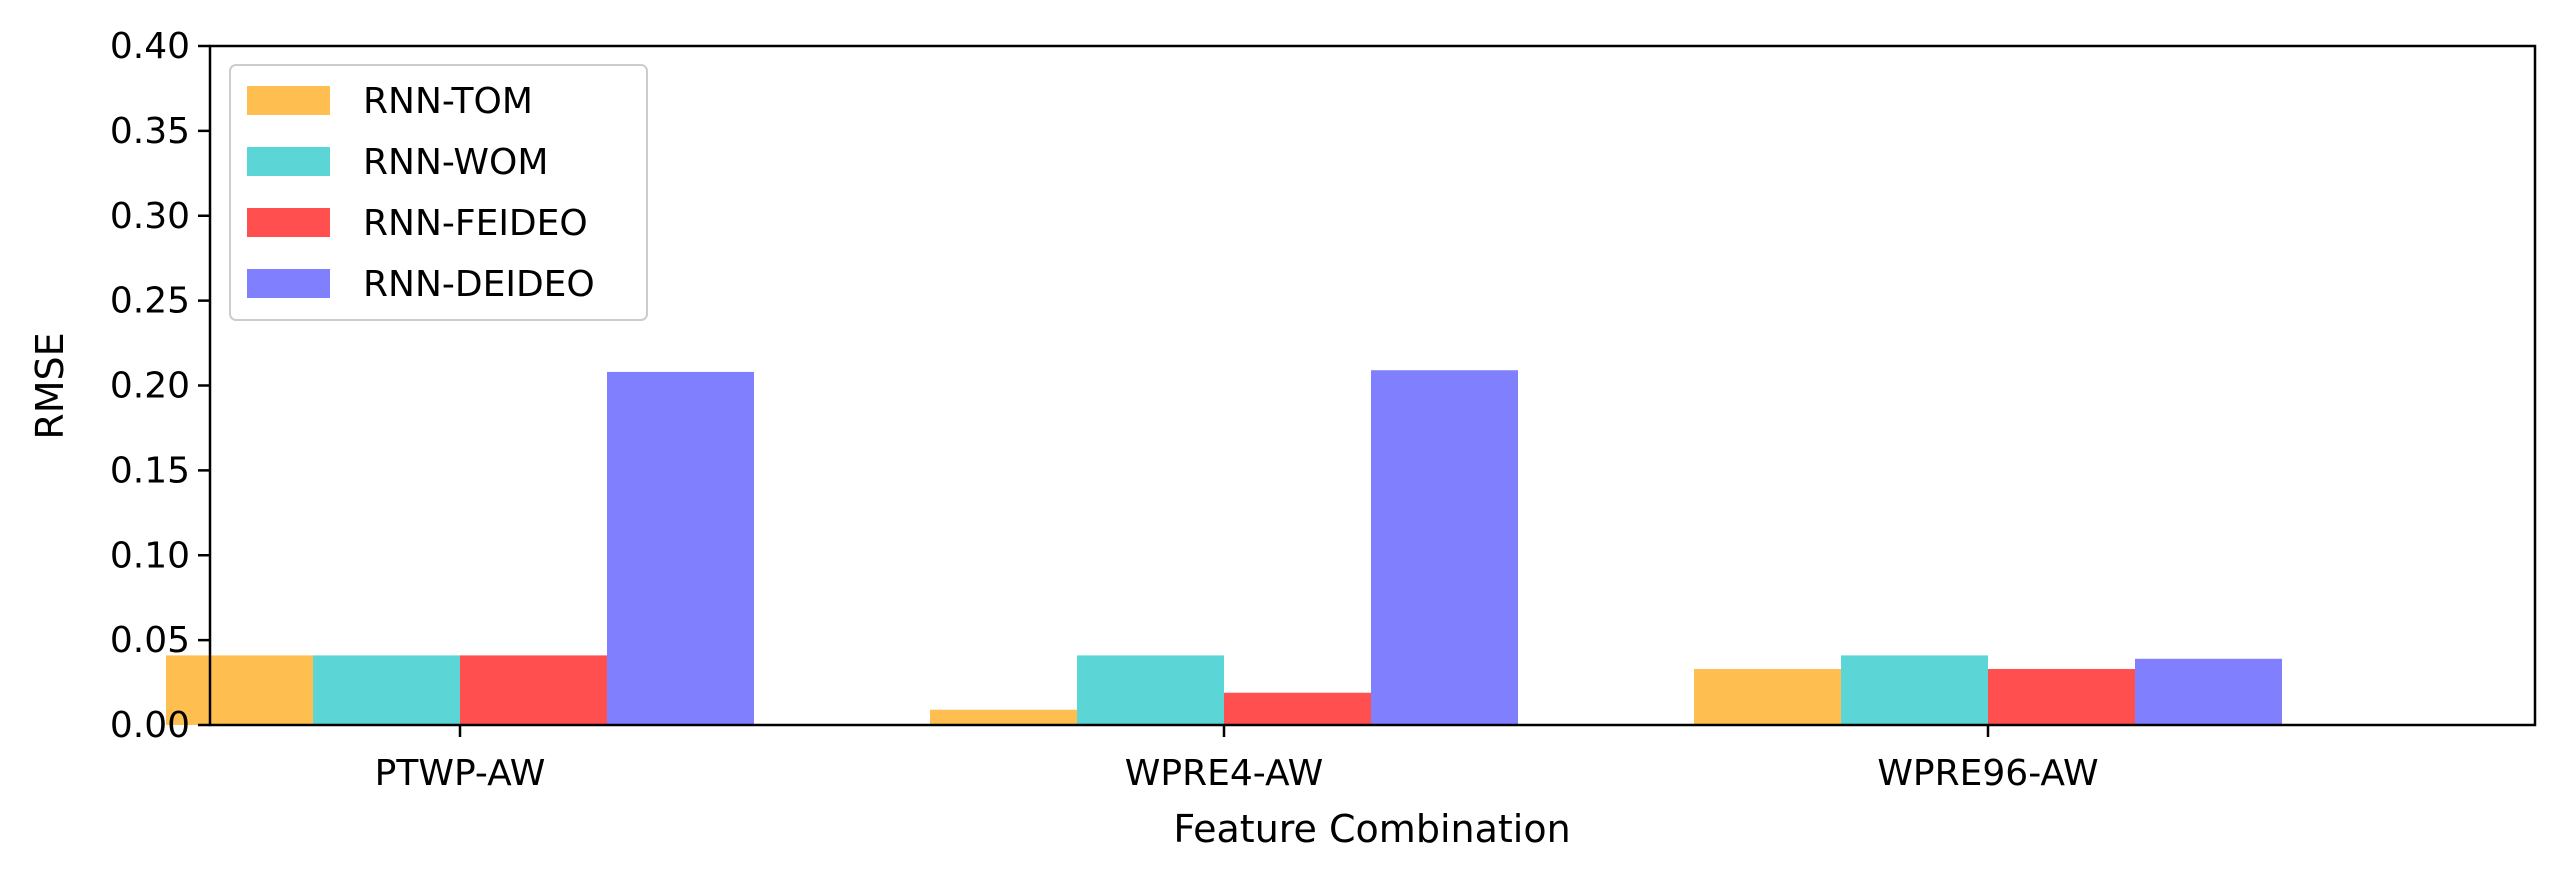 This screenshot has height=880, width=2567. I want to click on legend-label-rnn-deideo: RNN-DEIDEO, so click(479, 284).